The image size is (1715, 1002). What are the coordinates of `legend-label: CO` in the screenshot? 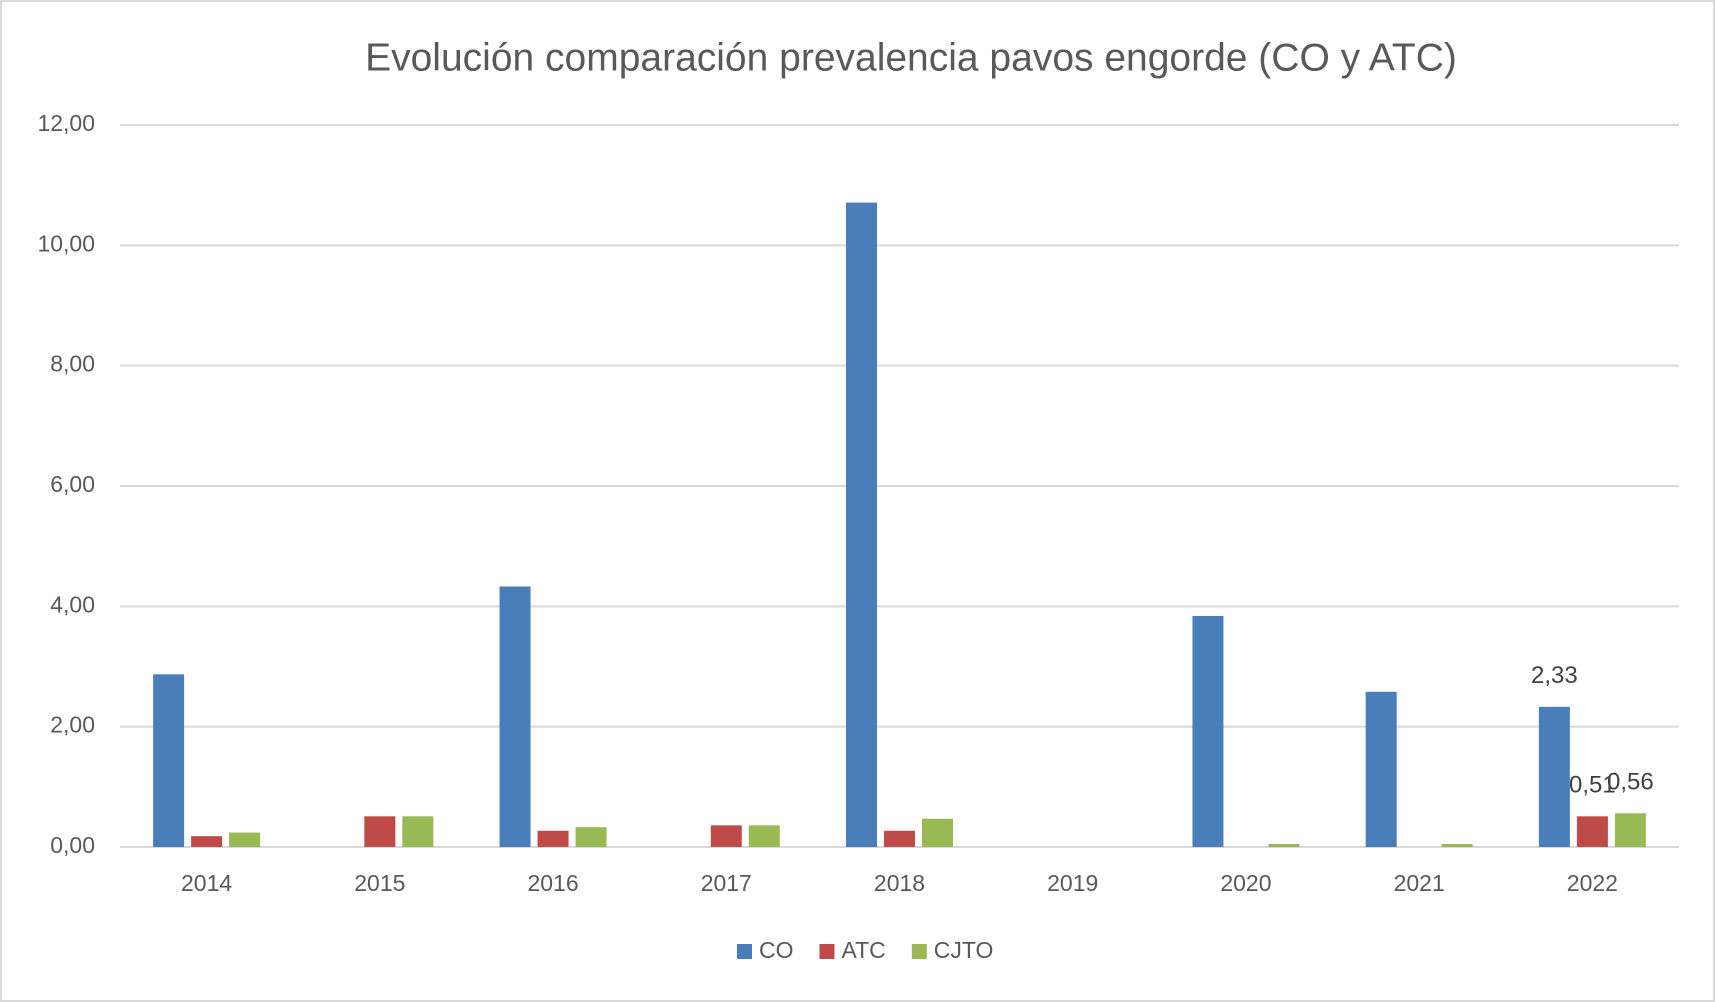 It's located at (776, 950).